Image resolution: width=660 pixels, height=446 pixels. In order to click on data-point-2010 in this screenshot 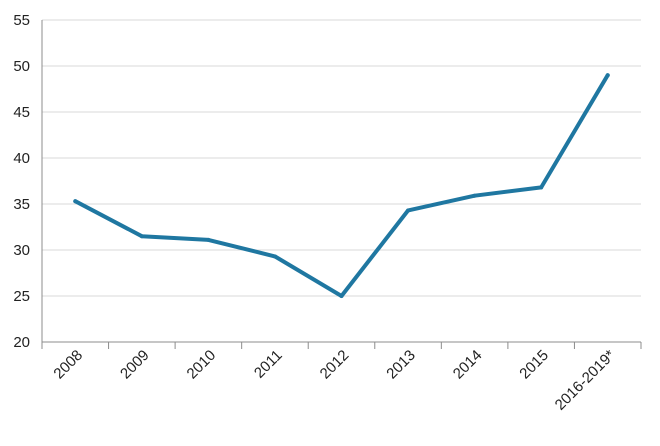, I will do `click(208, 239)`.